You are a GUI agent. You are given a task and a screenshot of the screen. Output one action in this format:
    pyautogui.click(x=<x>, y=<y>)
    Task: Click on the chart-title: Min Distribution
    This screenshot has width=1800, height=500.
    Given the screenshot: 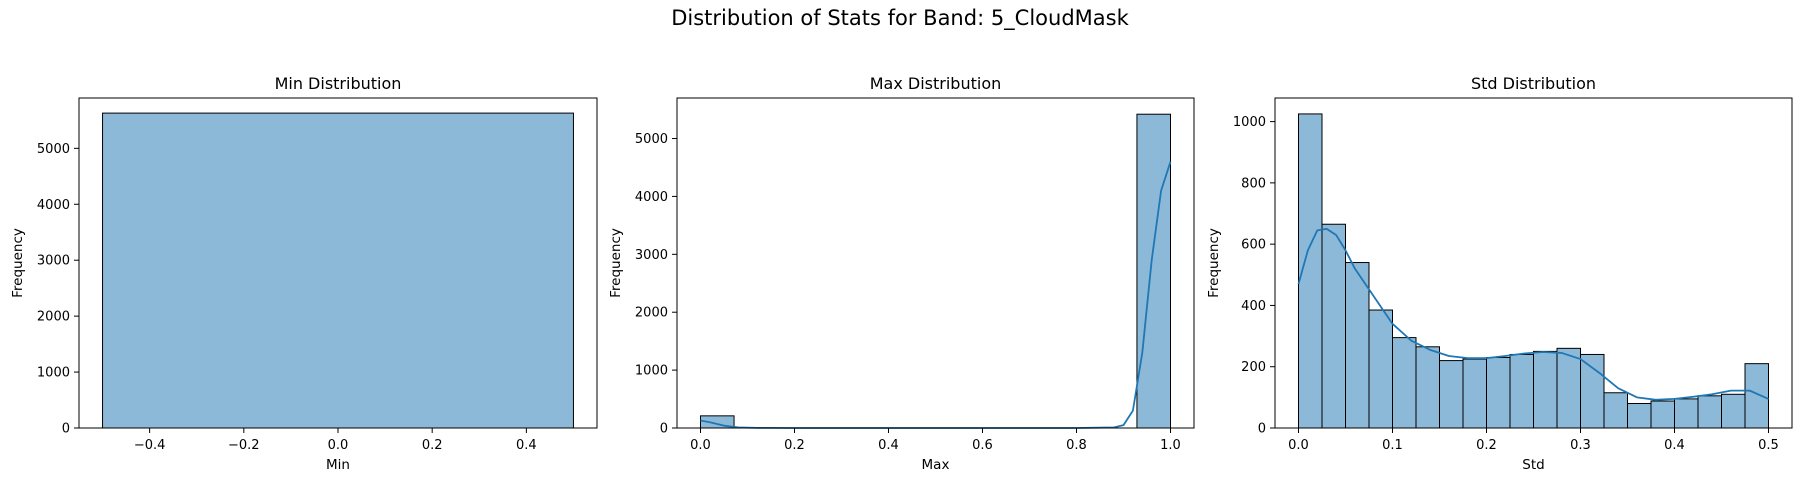 What is the action you would take?
    pyautogui.click(x=338, y=83)
    